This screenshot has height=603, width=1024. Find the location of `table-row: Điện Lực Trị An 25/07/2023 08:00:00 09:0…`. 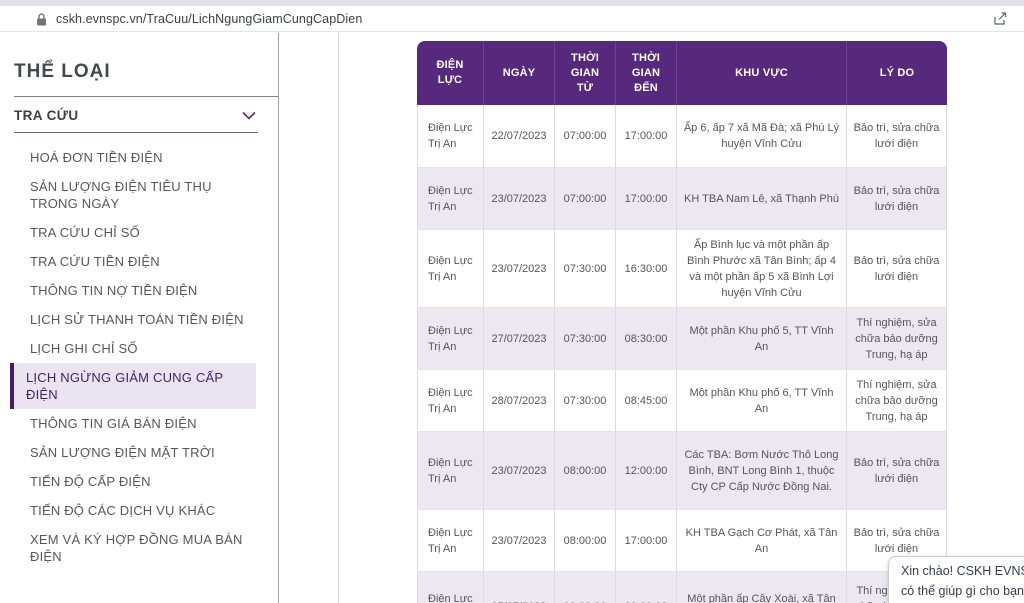

table-row: Điện Lực Trị An 25/07/2023 08:00:00 09:0… is located at coordinates (682, 587).